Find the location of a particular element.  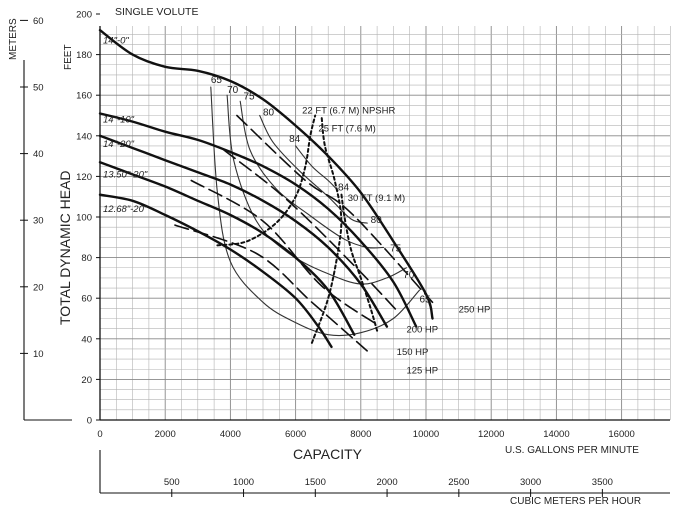

y-axis-title: TOTAL DYNAMIC HEAD is located at coordinates (65, 247).